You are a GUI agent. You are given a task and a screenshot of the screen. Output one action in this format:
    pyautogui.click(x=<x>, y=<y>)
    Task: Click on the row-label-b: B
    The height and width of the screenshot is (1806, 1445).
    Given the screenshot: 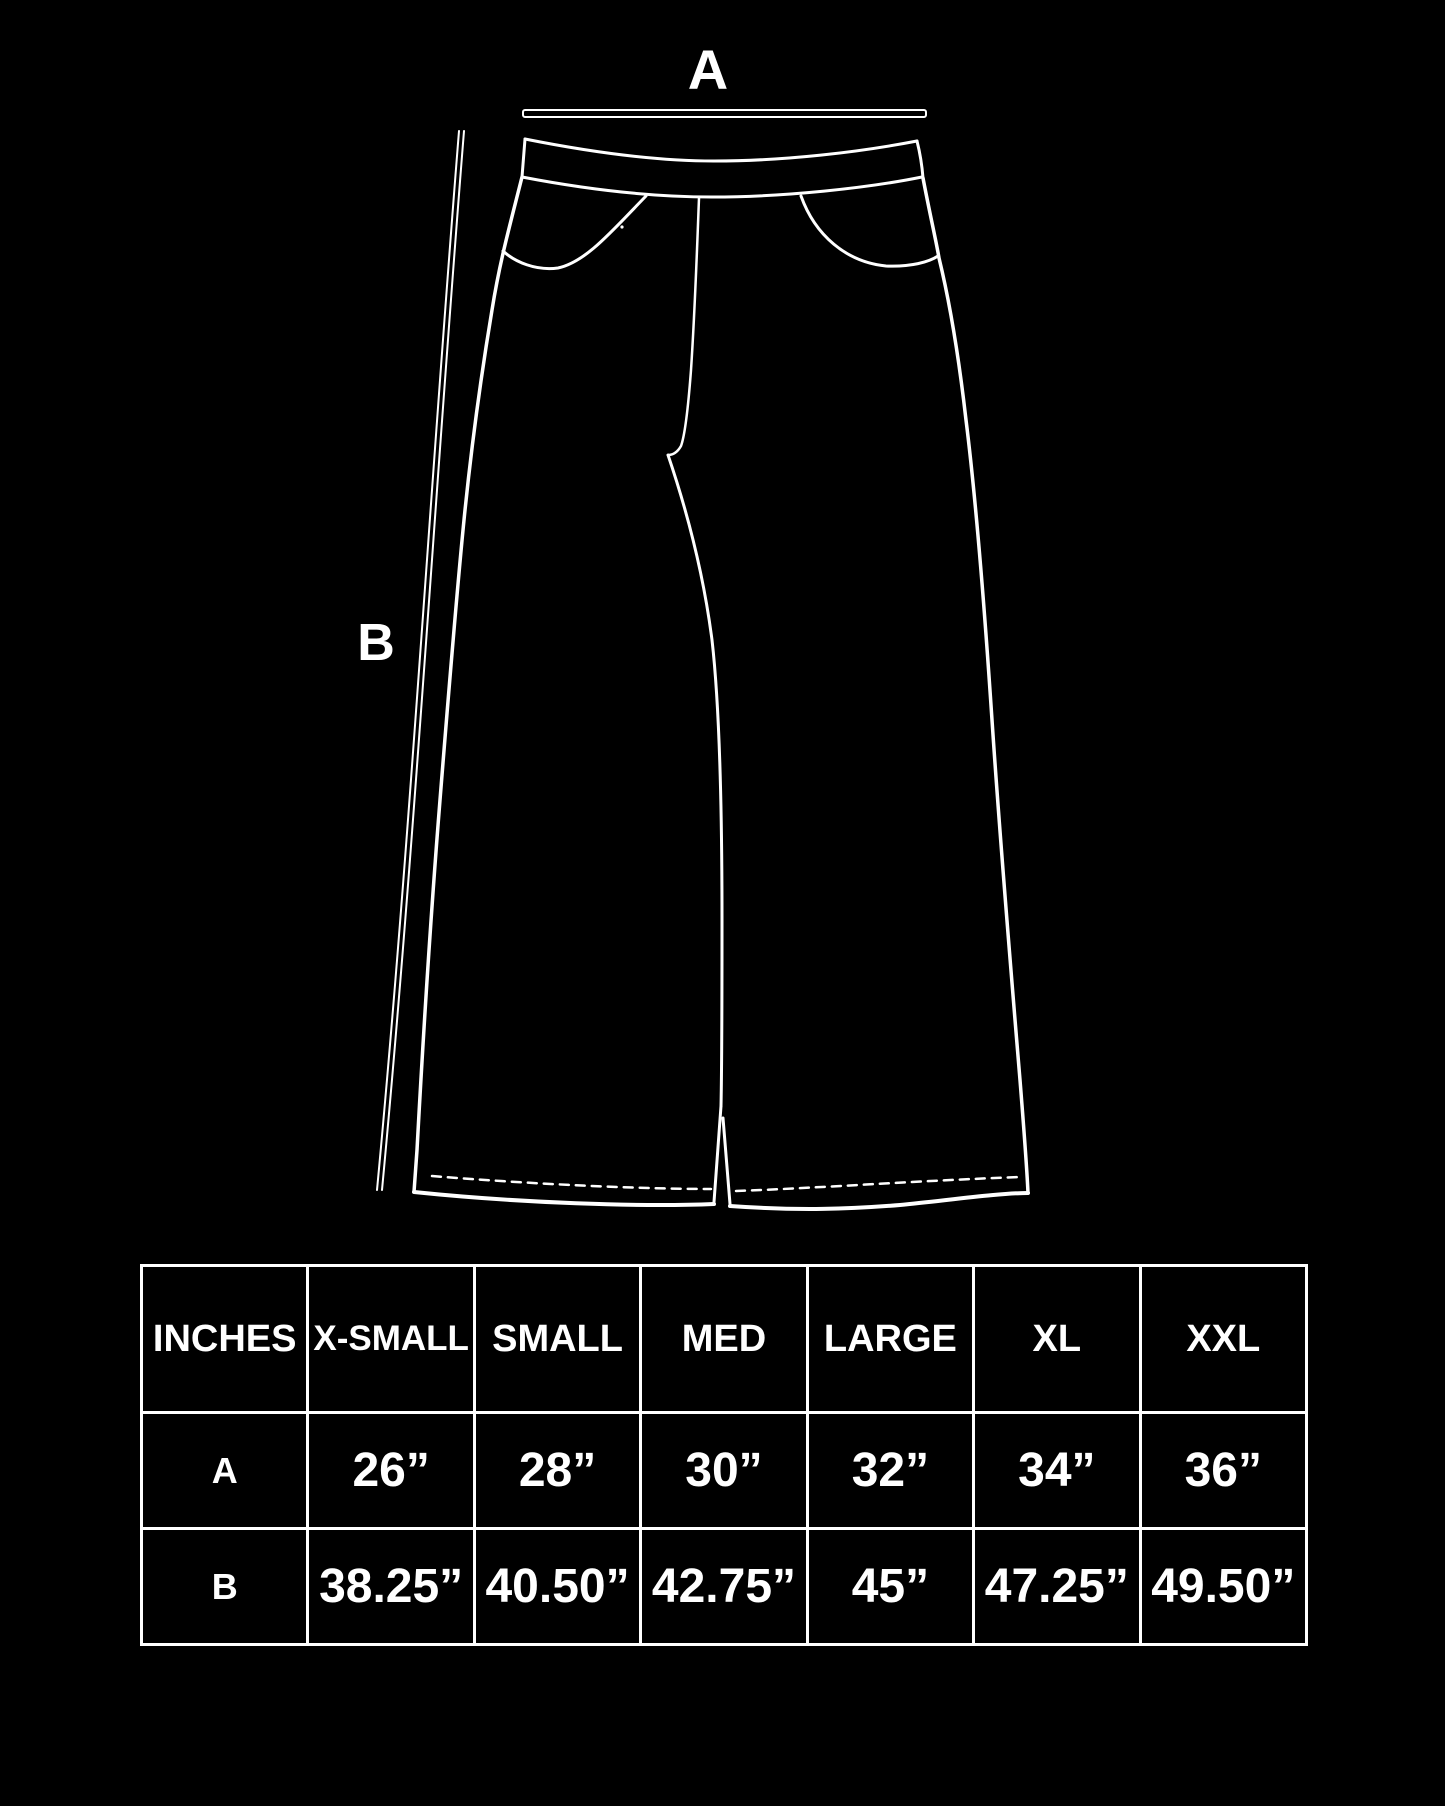 What is the action you would take?
    pyautogui.click(x=224, y=1586)
    